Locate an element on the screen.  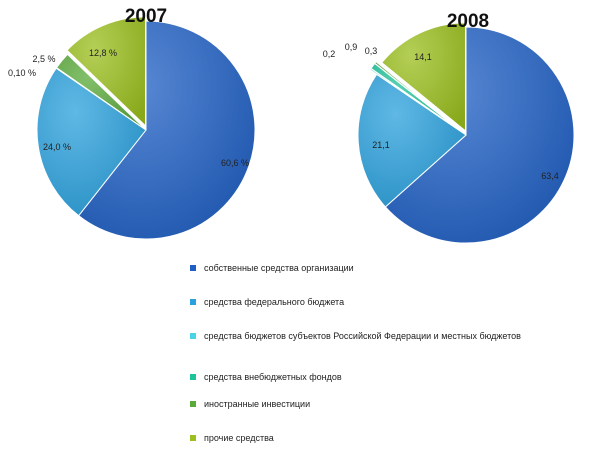
legend-swatch-federal_budget is located at coordinates (193, 302).